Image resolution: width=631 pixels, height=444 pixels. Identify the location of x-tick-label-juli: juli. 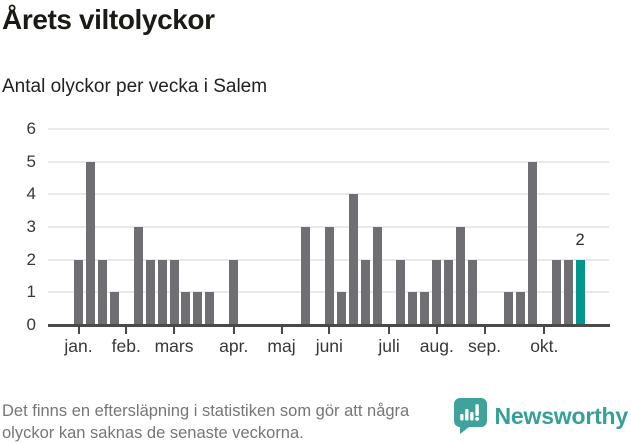
(389, 346).